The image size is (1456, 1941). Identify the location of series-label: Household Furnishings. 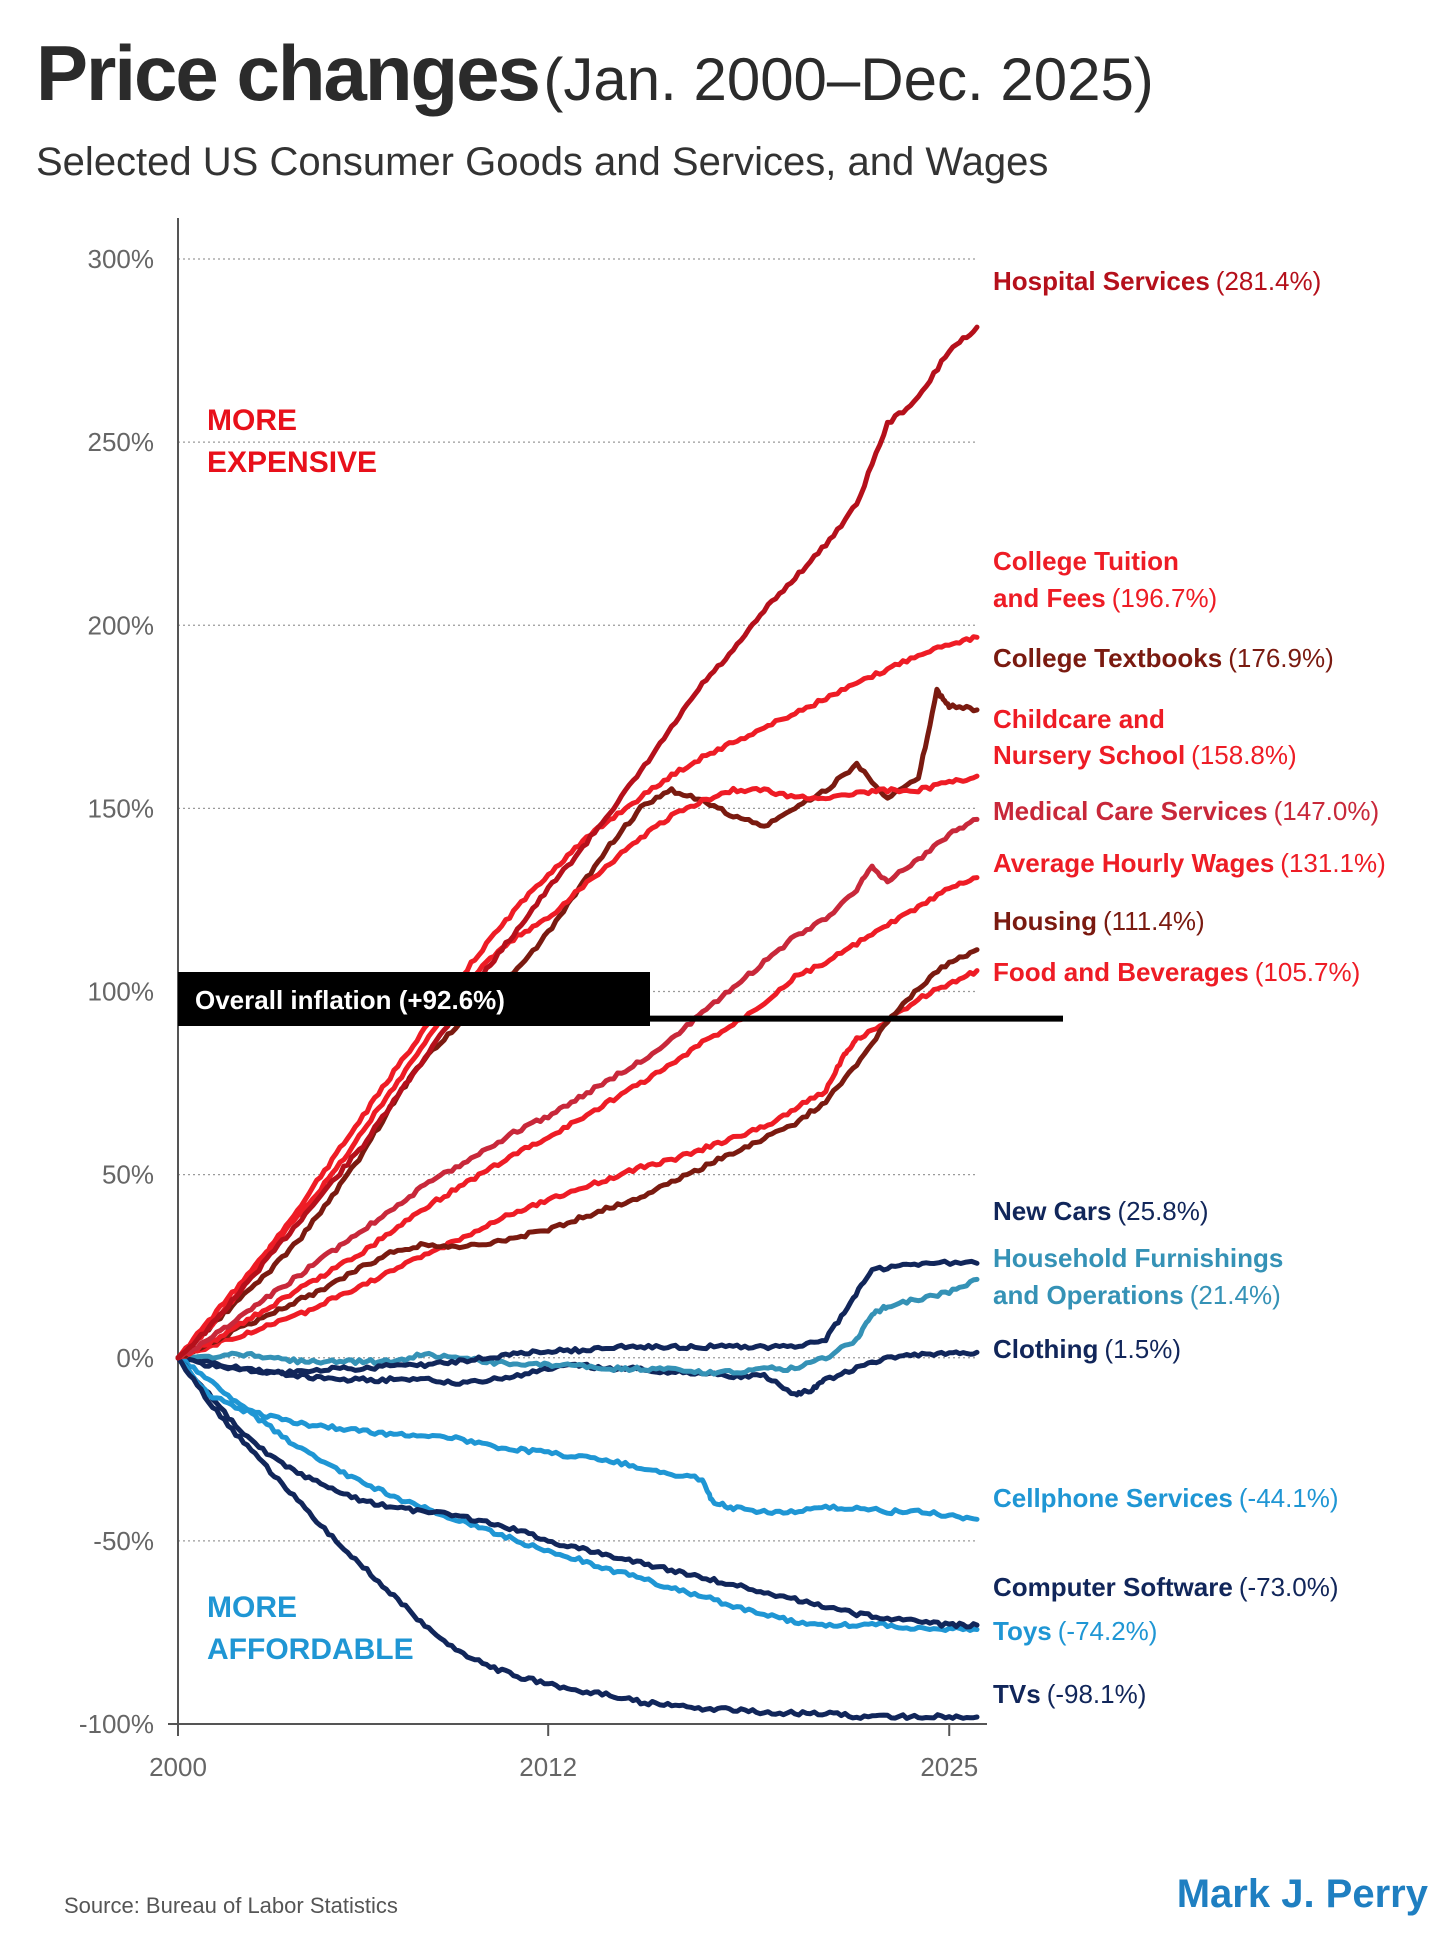
(1138, 1258).